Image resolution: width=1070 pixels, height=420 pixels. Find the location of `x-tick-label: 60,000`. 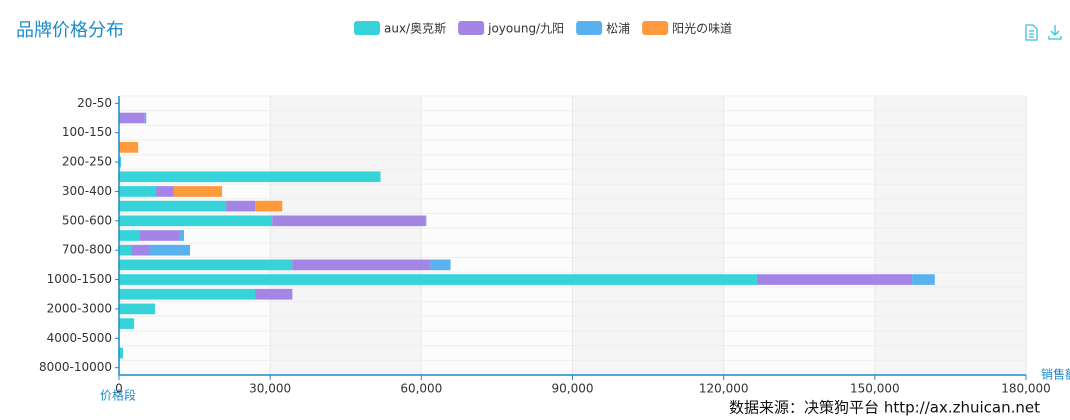

x-tick-label: 60,000 is located at coordinates (421, 389).